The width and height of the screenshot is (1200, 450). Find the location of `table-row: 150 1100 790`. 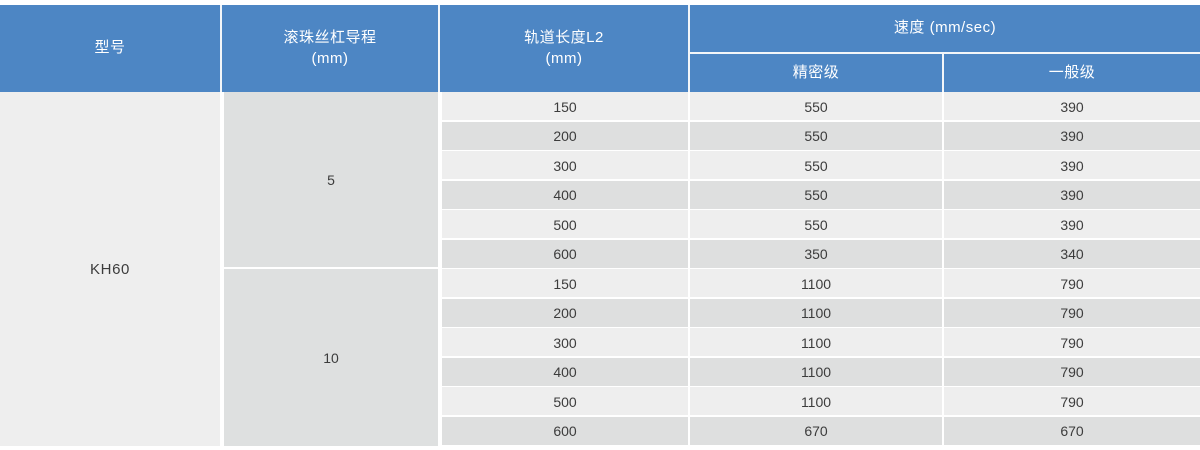

table-row: 150 1100 790 is located at coordinates (821, 284).